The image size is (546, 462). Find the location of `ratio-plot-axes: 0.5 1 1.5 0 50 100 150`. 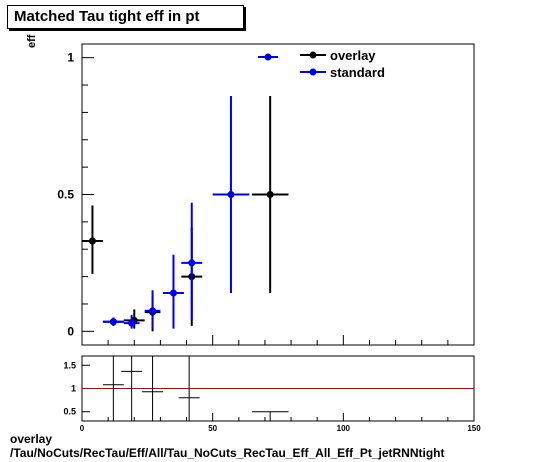

ratio-plot-axes: 0.5 1 1.5 0 50 100 150 is located at coordinates (272, 396).